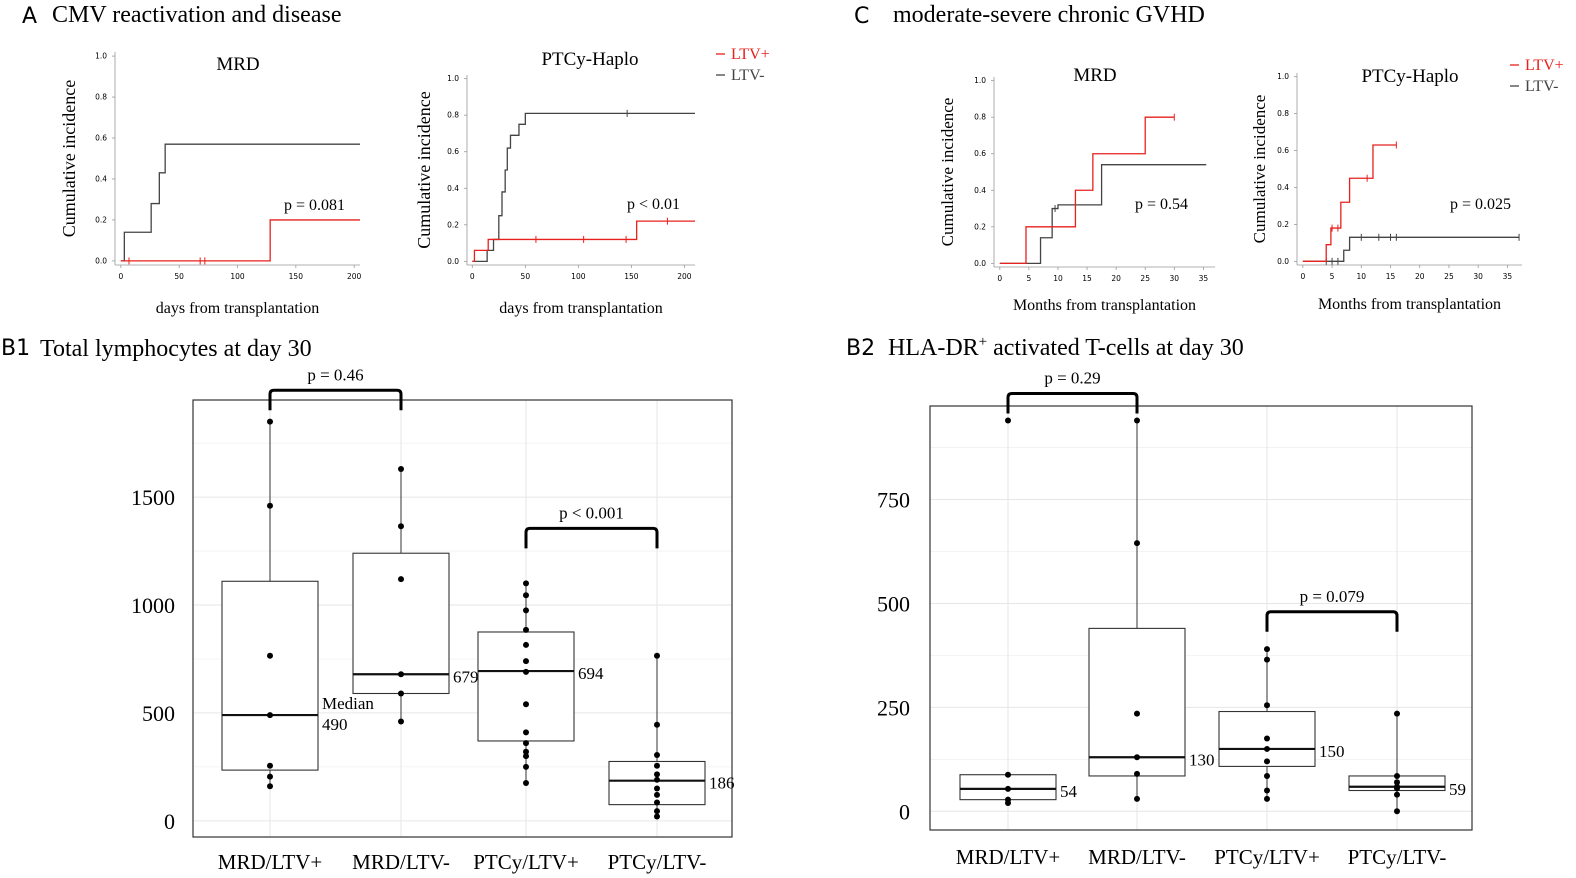 The image size is (1576, 878). Describe the element at coordinates (1302, 276) in the screenshot. I see `x-tick-label: 0` at that location.